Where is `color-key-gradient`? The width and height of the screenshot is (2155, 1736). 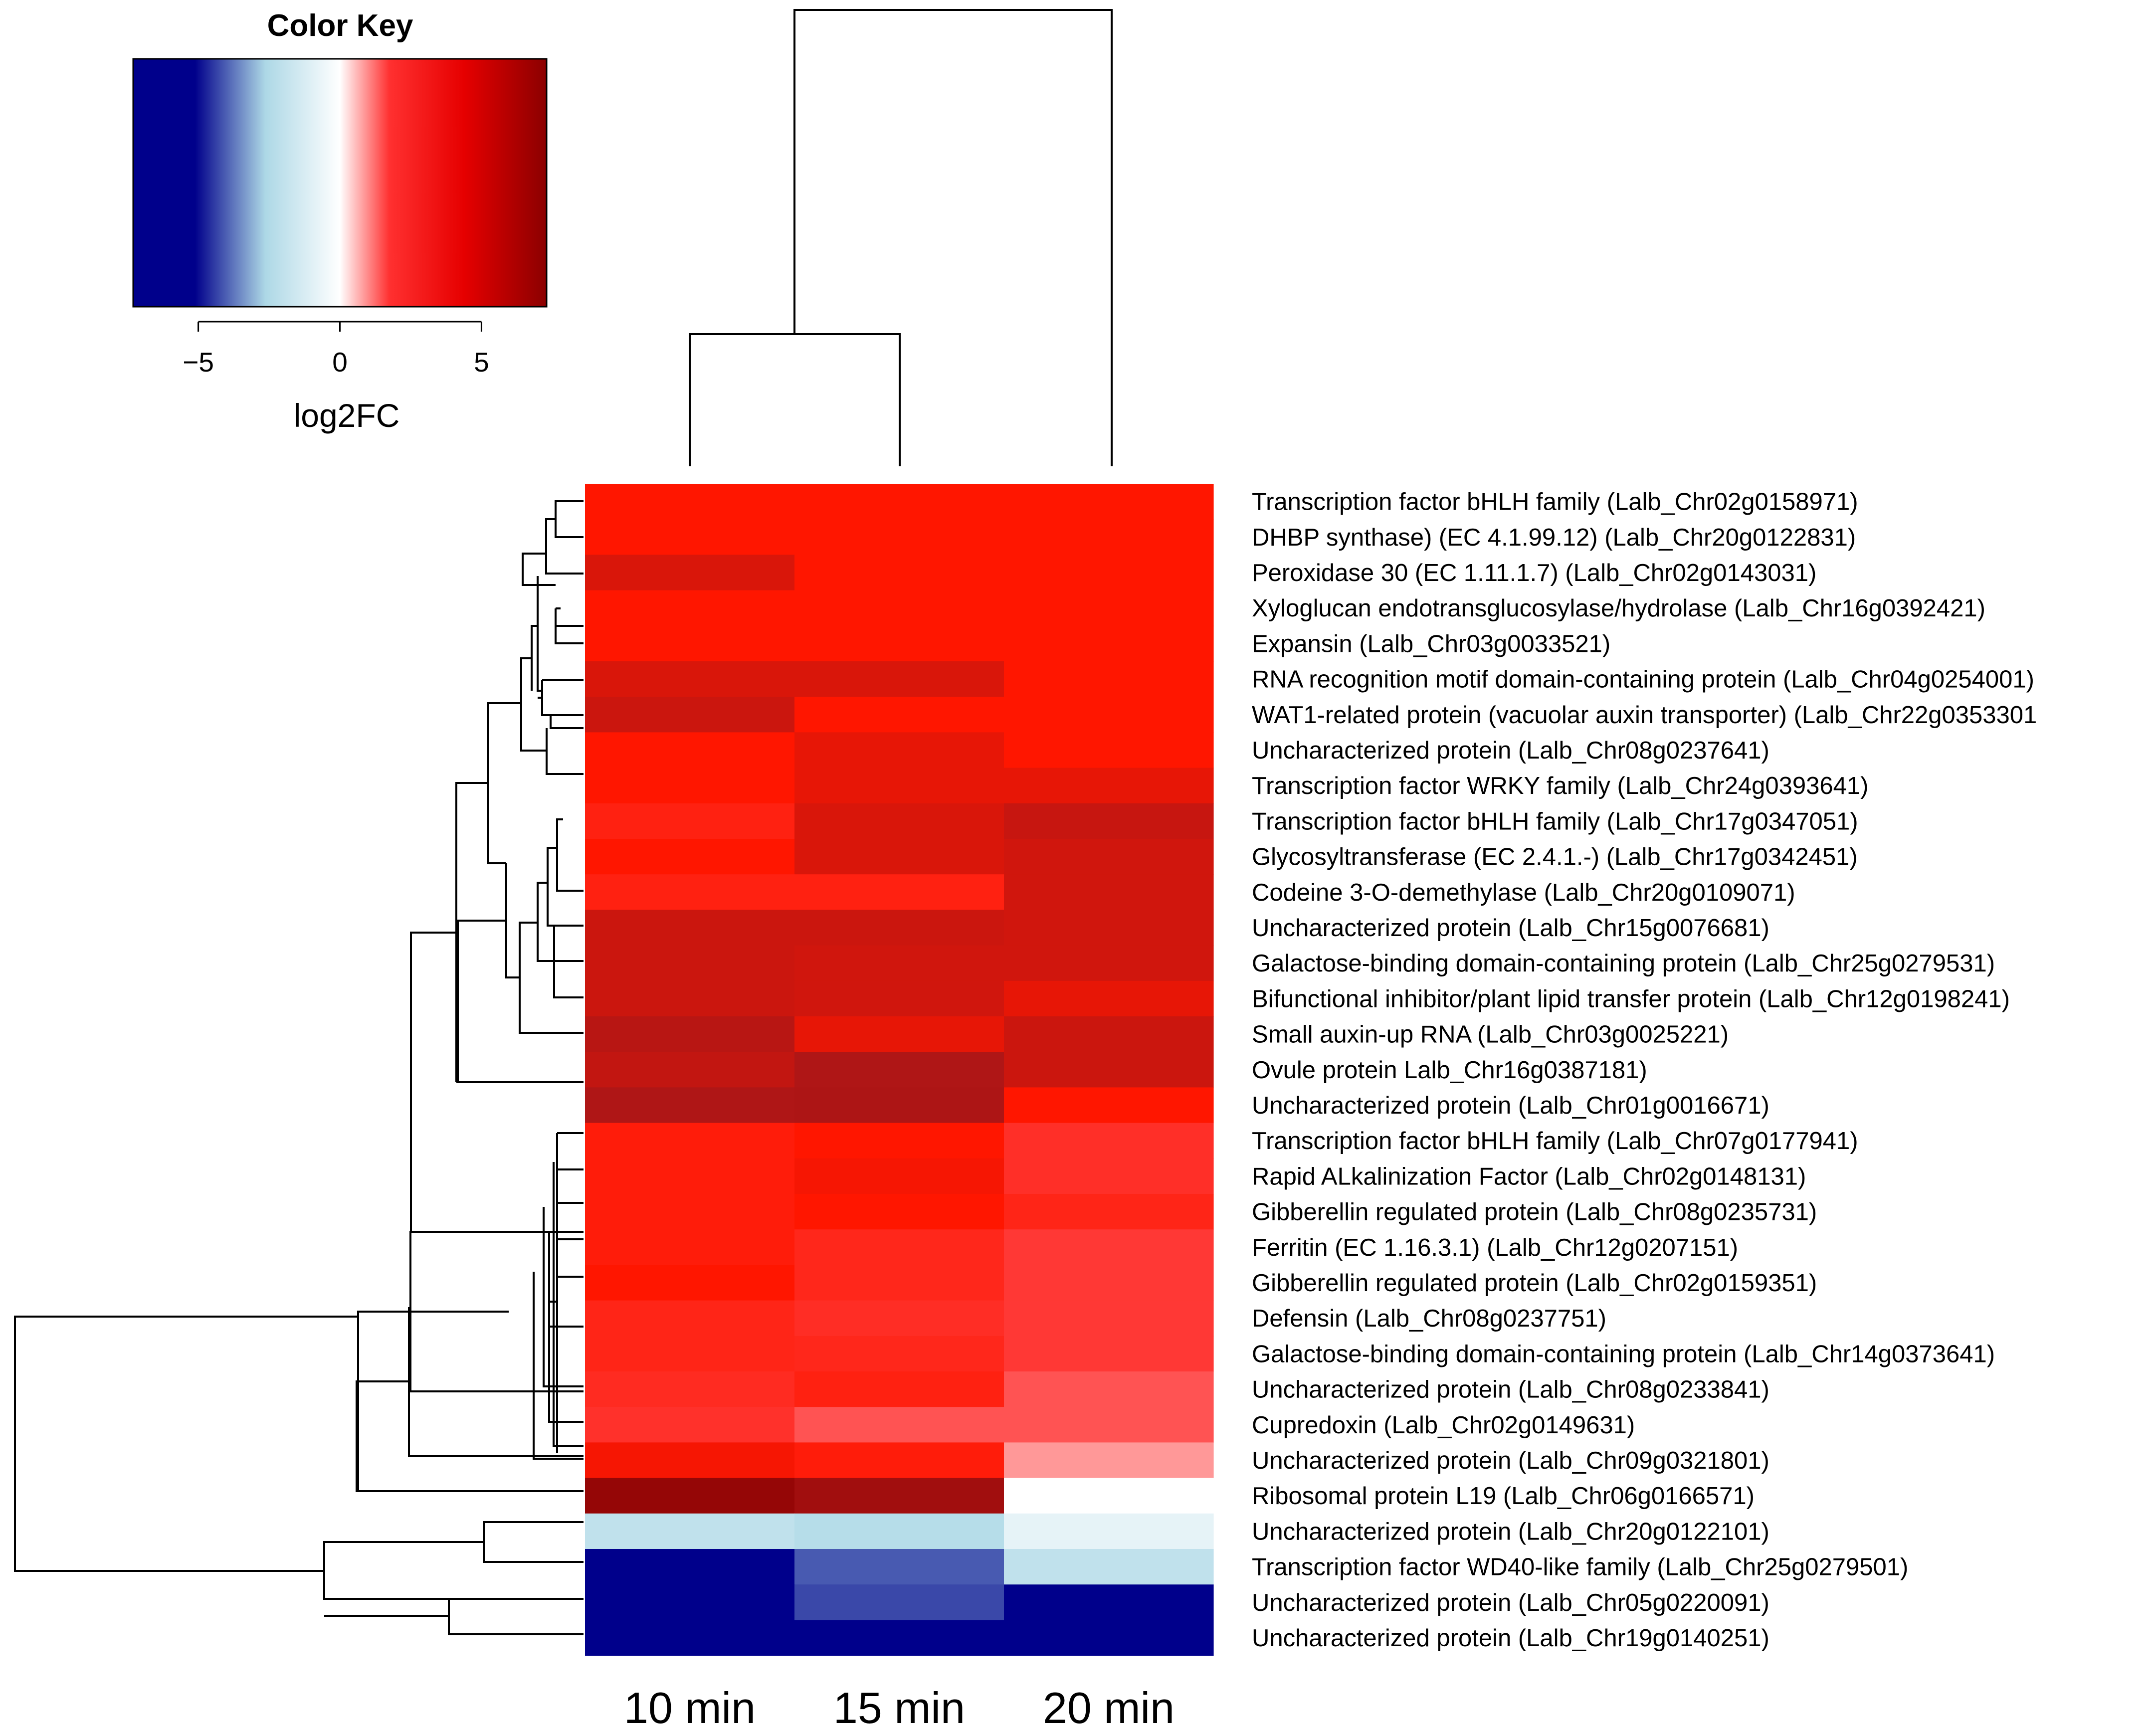 color-key-gradient is located at coordinates (340, 183).